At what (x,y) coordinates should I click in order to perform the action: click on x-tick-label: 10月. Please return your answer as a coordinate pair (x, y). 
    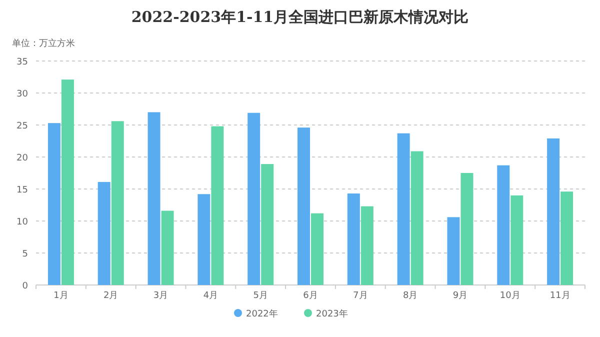
    Looking at the image, I should click on (510, 296).